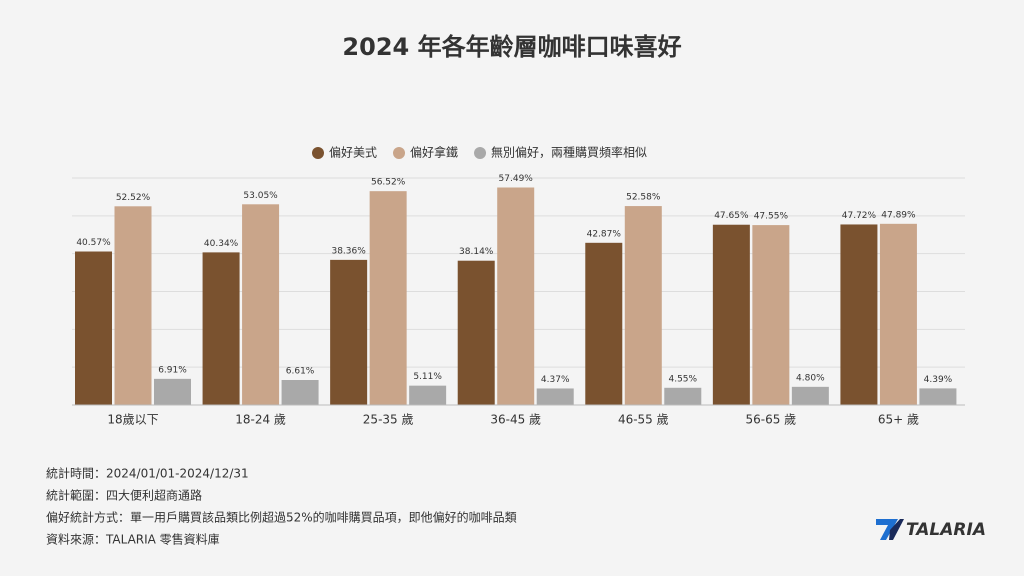 This screenshot has height=576, width=1024. Describe the element at coordinates (124, 495) in the screenshot. I see `footnote: 統計範圍：四大便利超商通路` at that location.